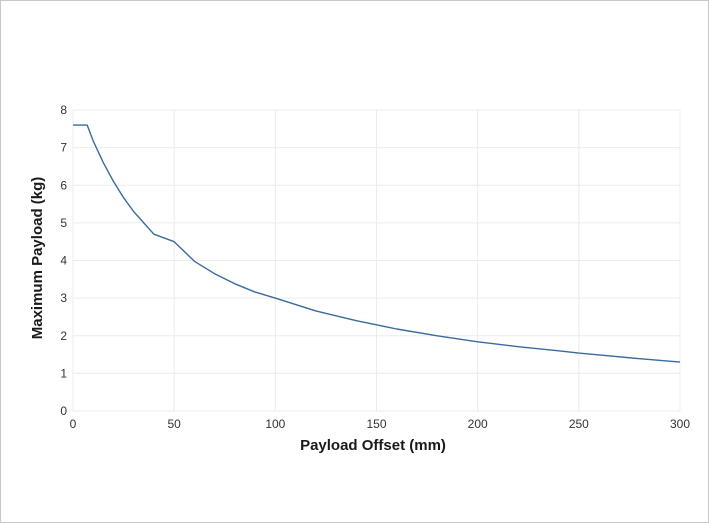 This screenshot has height=523, width=709. Describe the element at coordinates (63, 148) in the screenshot. I see `y-tick-label: 7` at that location.